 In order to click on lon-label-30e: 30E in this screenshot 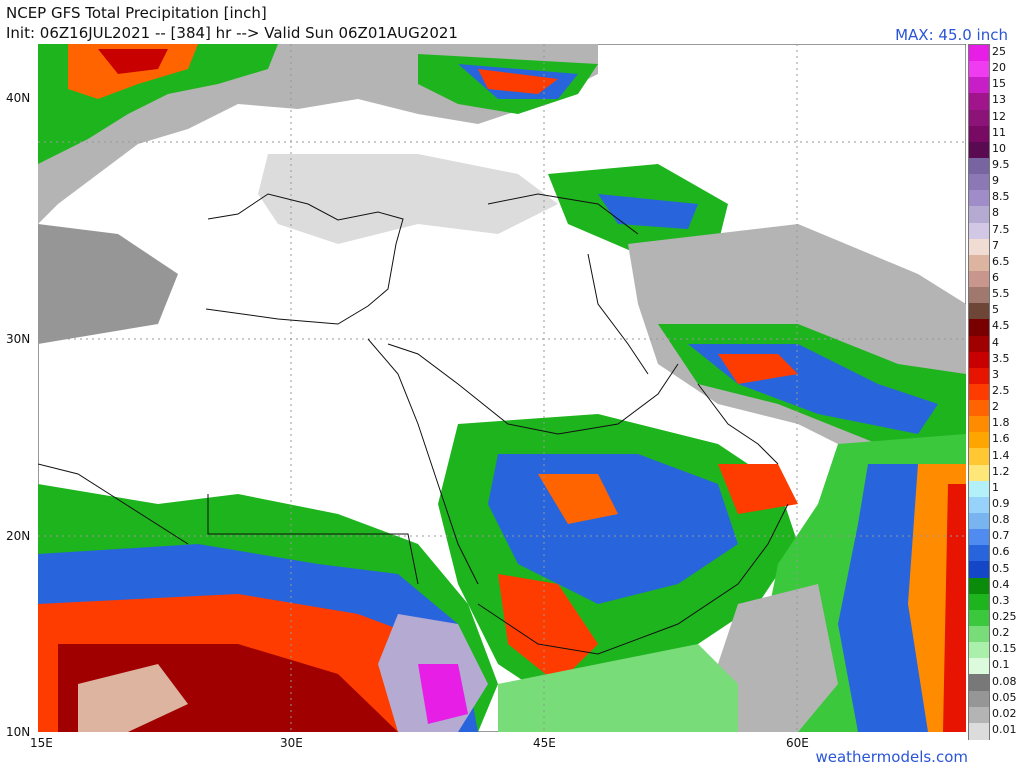, I will do `click(291, 743)`.